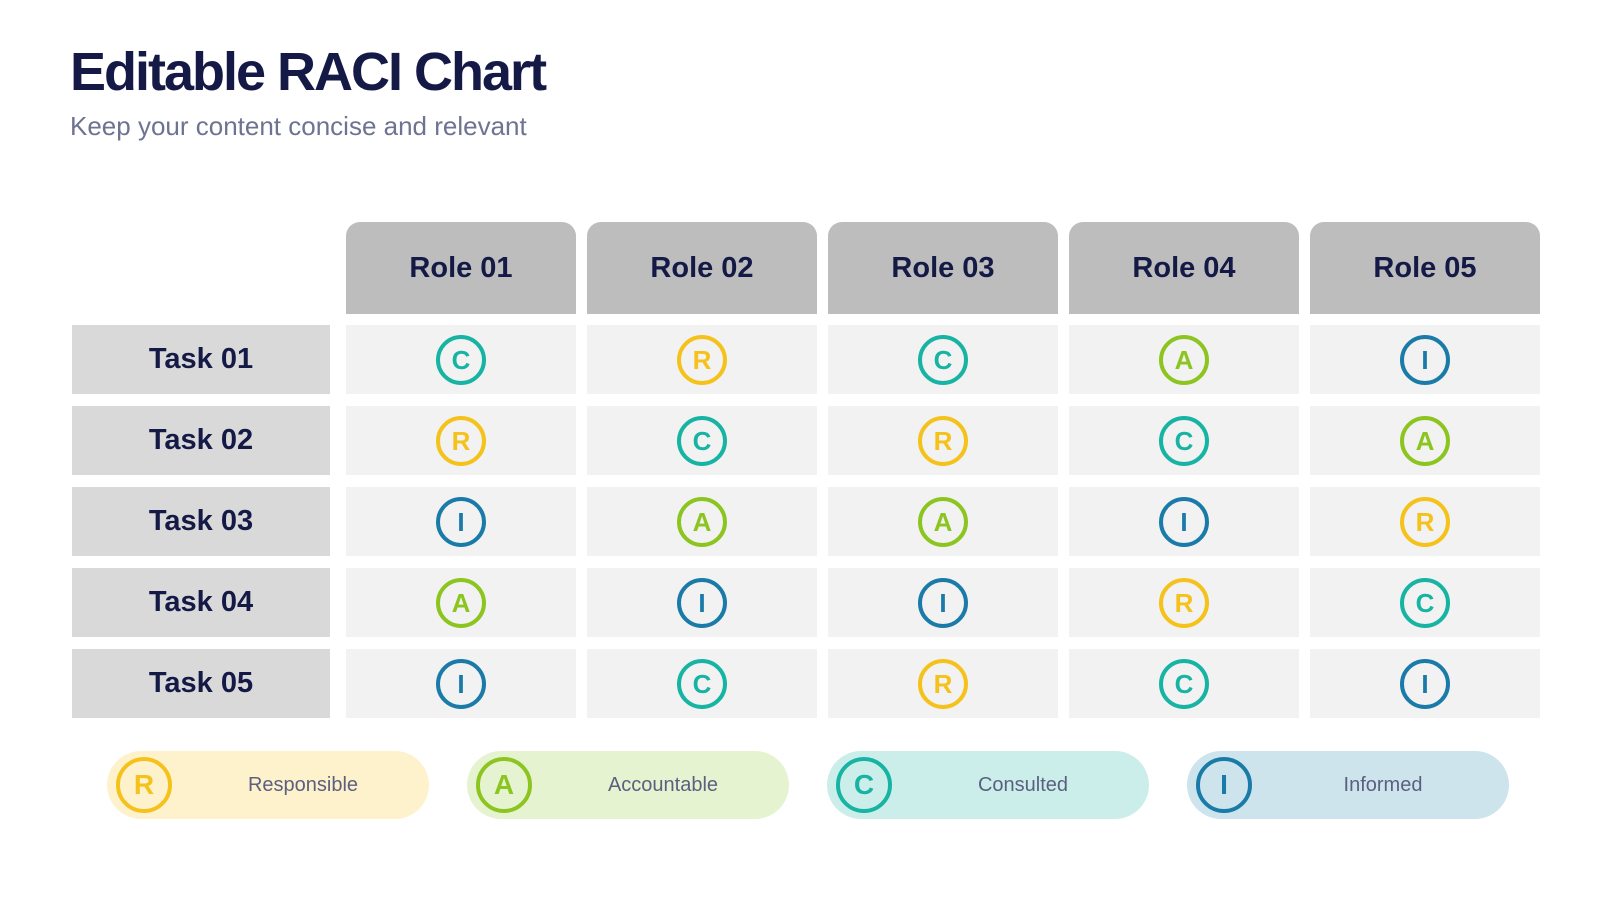  Describe the element at coordinates (1224, 785) in the screenshot. I see `legend-badge: I` at that location.